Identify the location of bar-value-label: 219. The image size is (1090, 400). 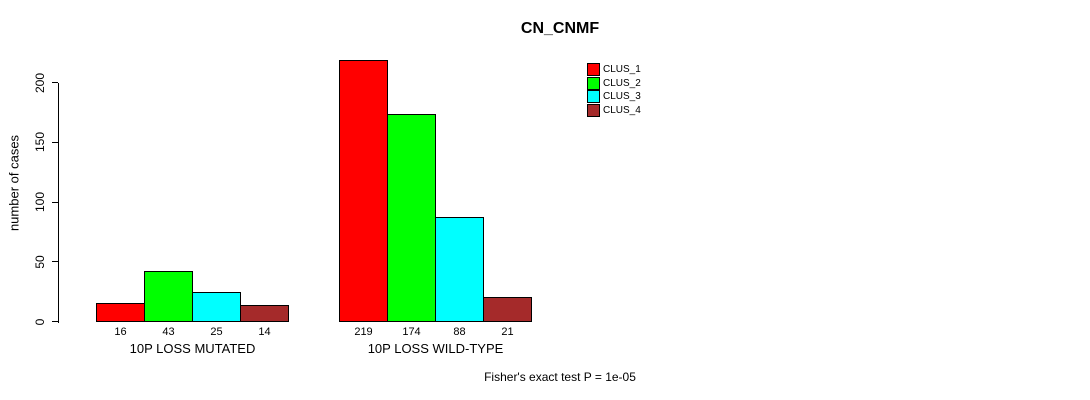
(363, 332).